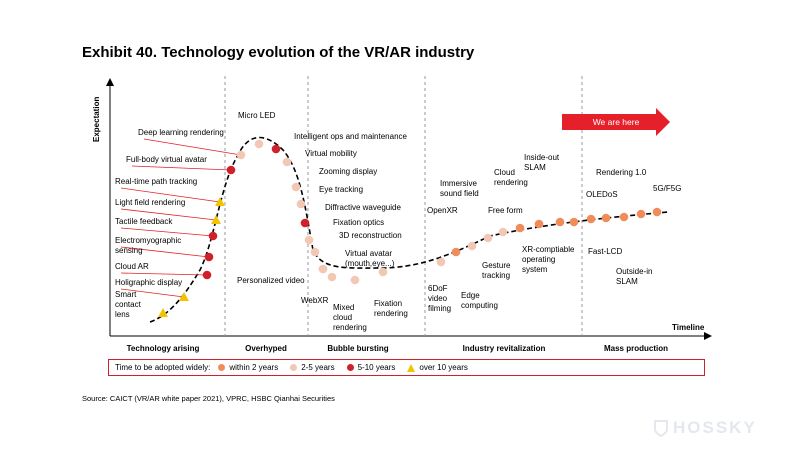 The image size is (800, 450). I want to click on technology-label: Mixed cloud rendering, so click(350, 317).